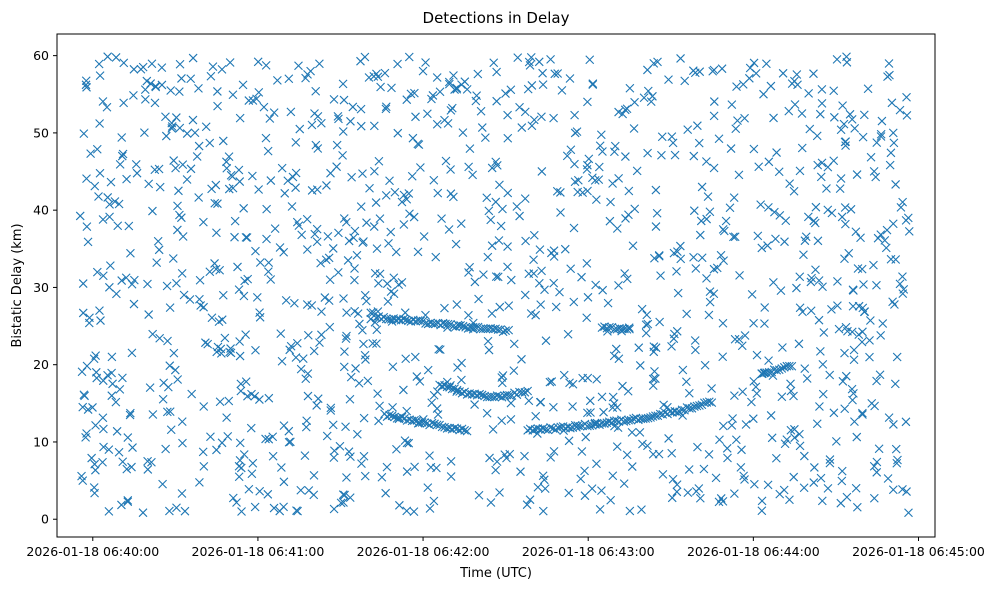 The image size is (986, 590). What do you see at coordinates (41, 287) in the screenshot?
I see `y-tick-label: 30` at bounding box center [41, 287].